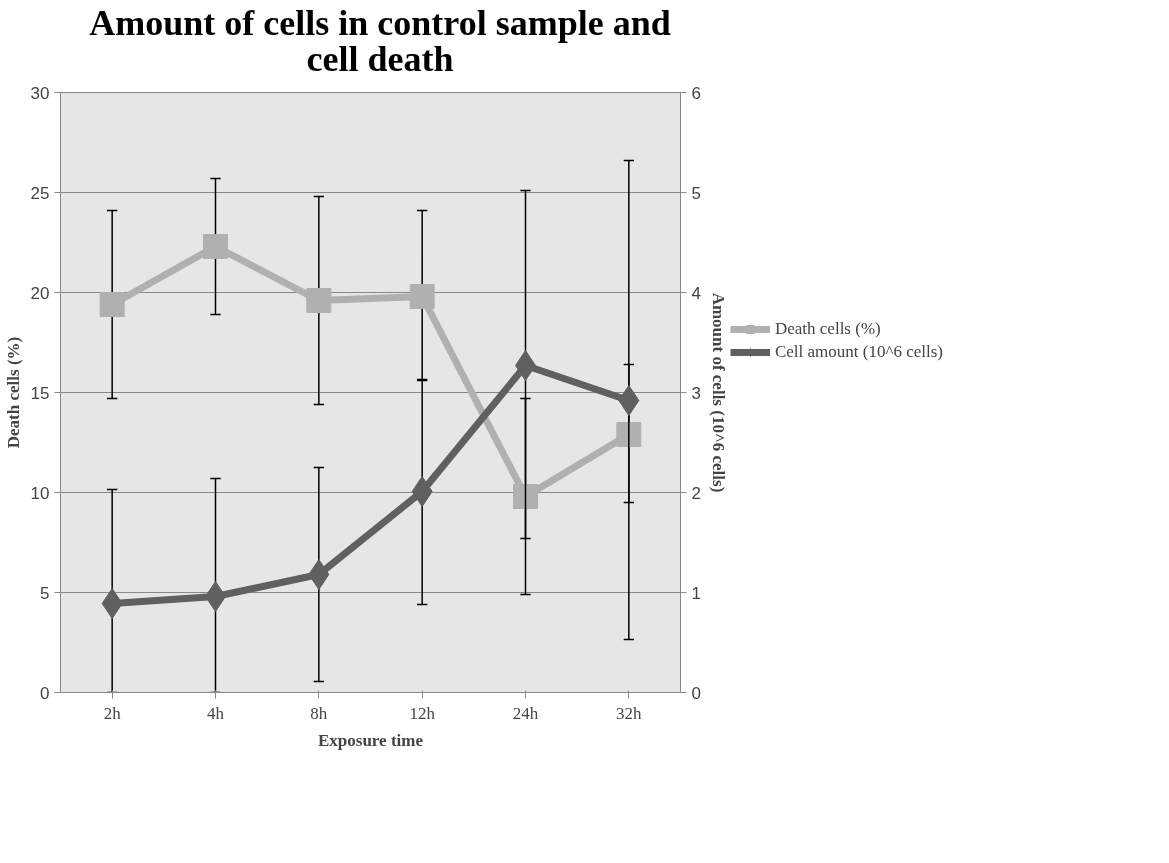  Describe the element at coordinates (525, 713) in the screenshot. I see `x-tick-label: 24h` at that location.